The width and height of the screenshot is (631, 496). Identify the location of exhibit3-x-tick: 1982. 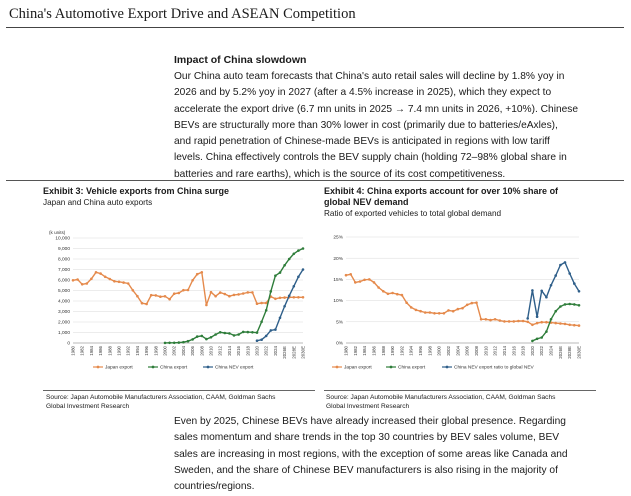
(82, 350).